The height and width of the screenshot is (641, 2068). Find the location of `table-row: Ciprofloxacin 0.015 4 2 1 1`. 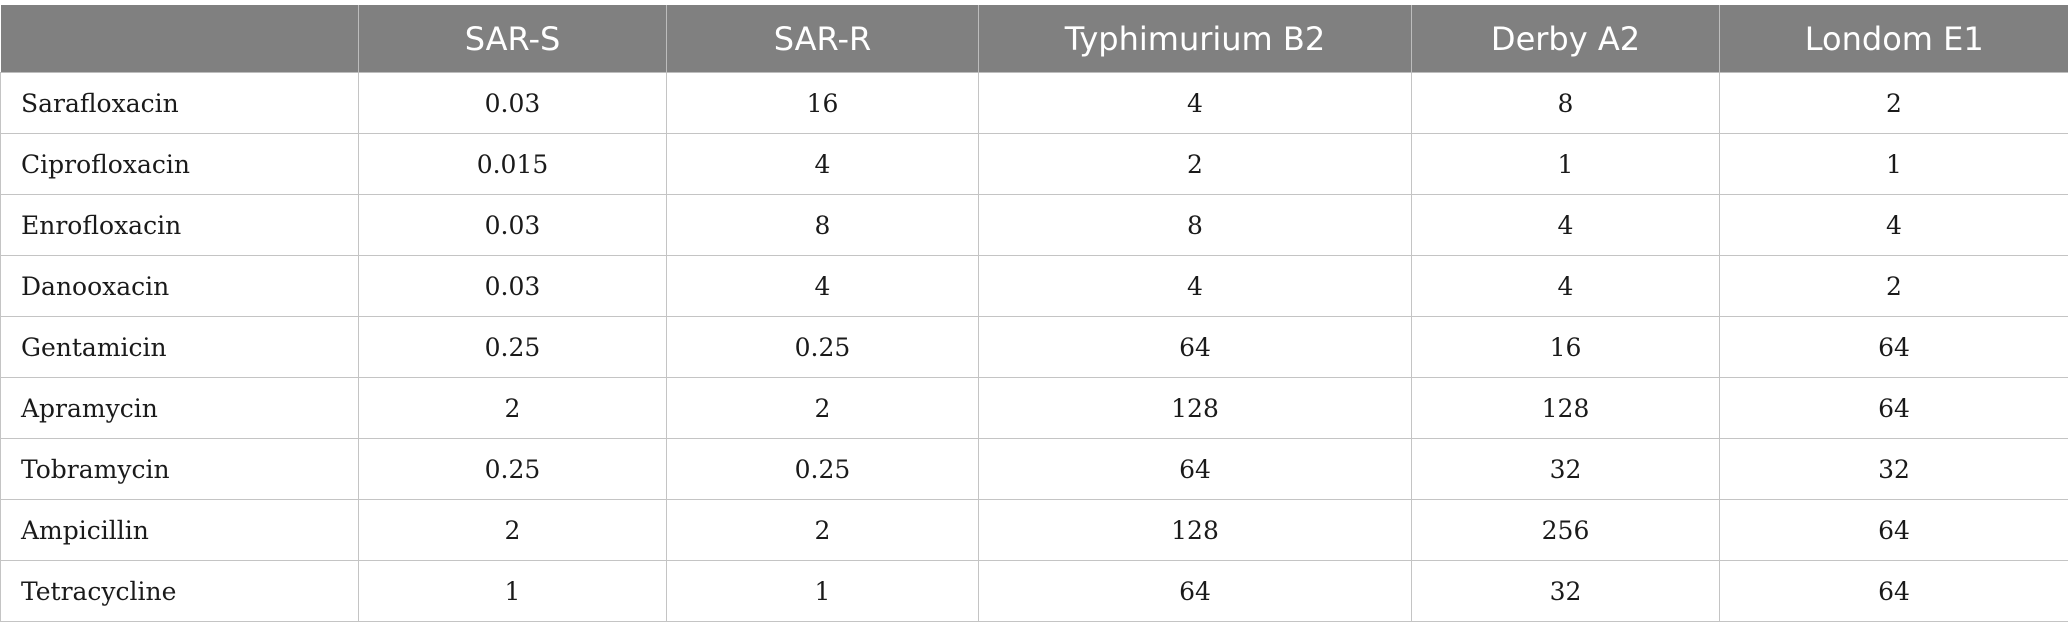

table-row: Ciprofloxacin 0.015 4 2 1 1 is located at coordinates (1034, 164).